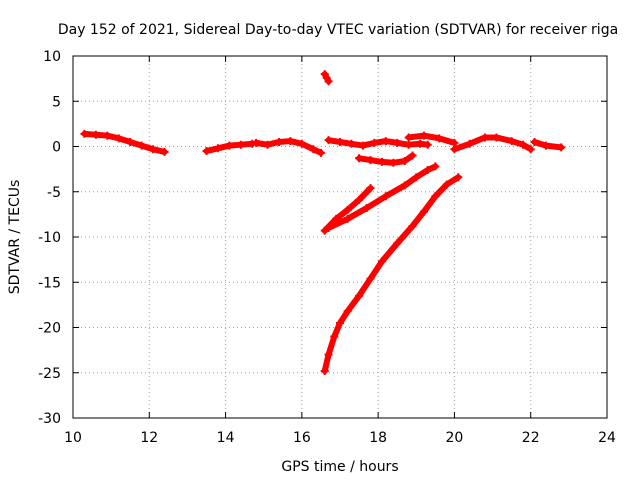  Describe the element at coordinates (56, 102) in the screenshot. I see `y-tick-label: 5` at that location.